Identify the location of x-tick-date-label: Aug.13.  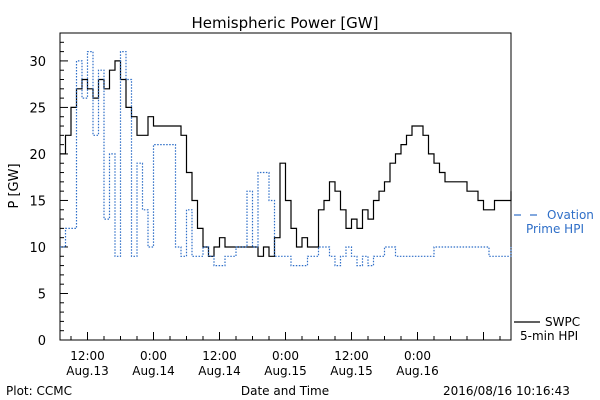
(87, 371).